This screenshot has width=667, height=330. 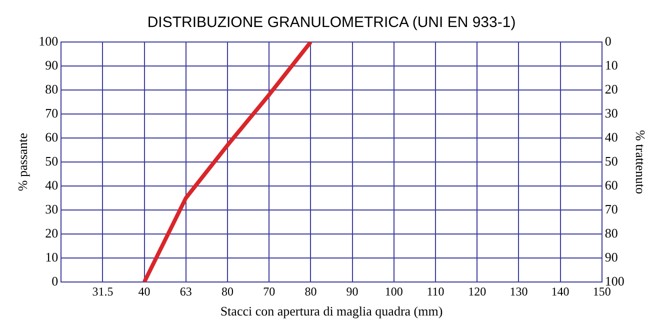 What do you see at coordinates (51, 184) in the screenshot?
I see `y-tick-label: 40` at bounding box center [51, 184].